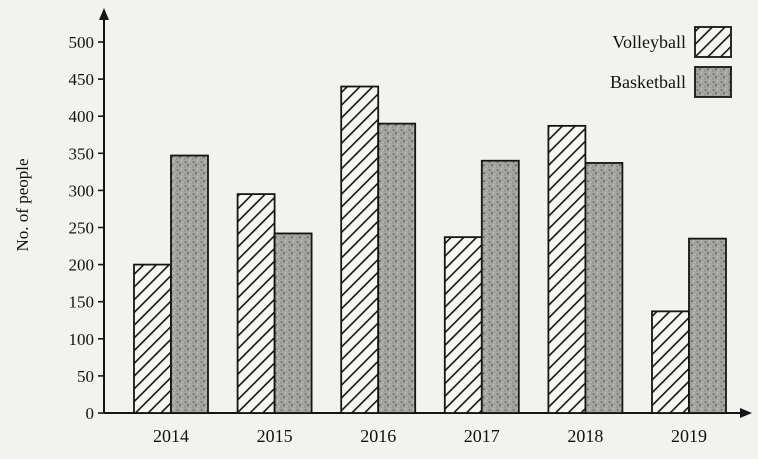 Image resolution: width=758 pixels, height=459 pixels. I want to click on x-tick-label: 2018, so click(585, 436).